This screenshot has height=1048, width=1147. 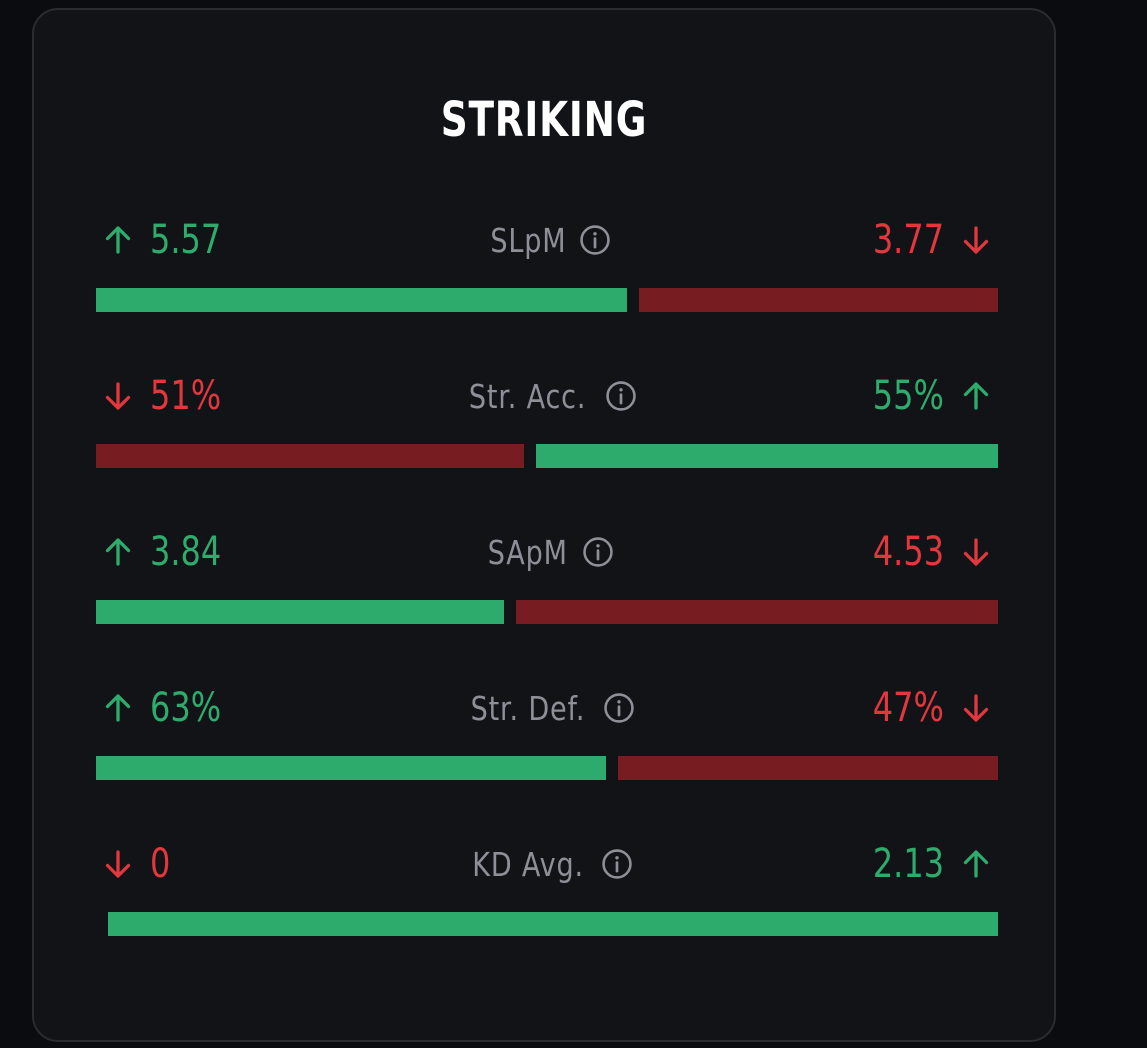 What do you see at coordinates (908, 552) in the screenshot?
I see `right-value: 4.53` at bounding box center [908, 552].